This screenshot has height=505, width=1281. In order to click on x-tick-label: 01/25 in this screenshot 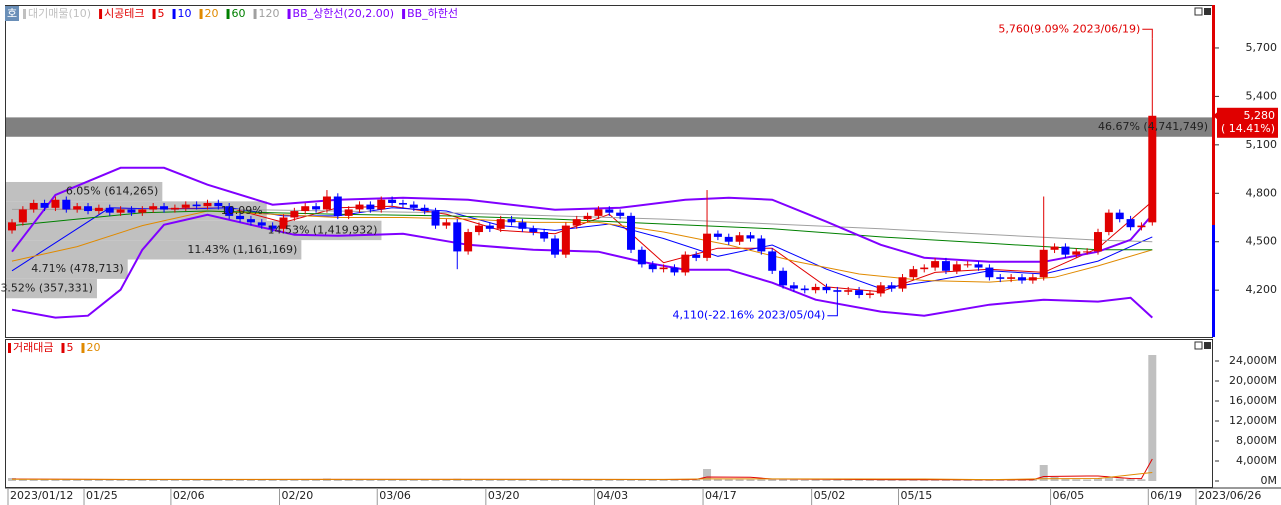, I will do `click(102, 495)`.